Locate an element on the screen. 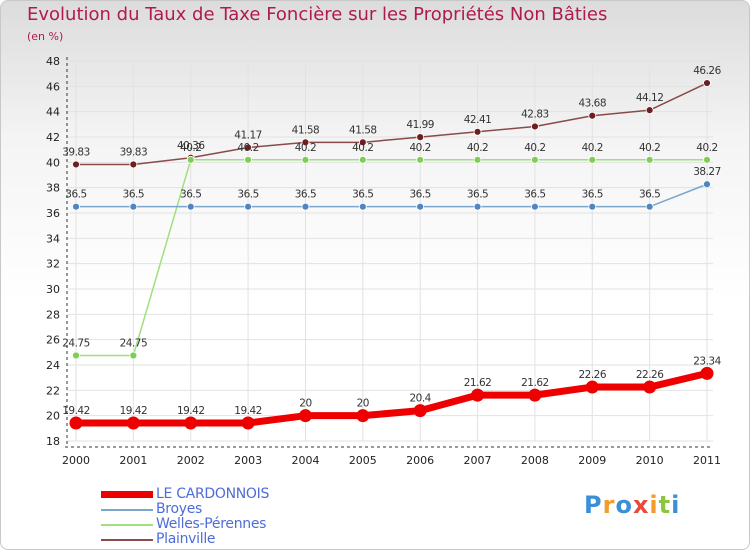 The width and height of the screenshot is (750, 550). y-tick-label: 20 is located at coordinates (53, 416).